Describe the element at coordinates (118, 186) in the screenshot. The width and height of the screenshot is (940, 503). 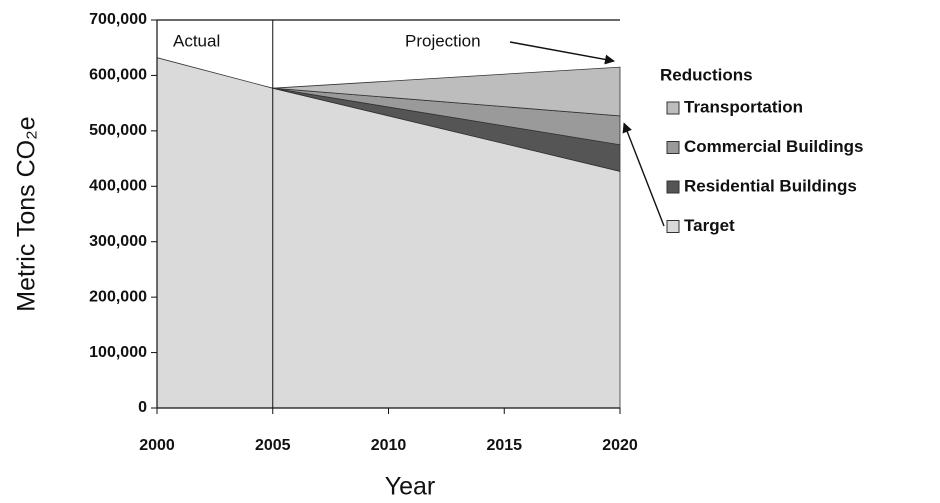
I see `y-tick-label: 400,000` at that location.